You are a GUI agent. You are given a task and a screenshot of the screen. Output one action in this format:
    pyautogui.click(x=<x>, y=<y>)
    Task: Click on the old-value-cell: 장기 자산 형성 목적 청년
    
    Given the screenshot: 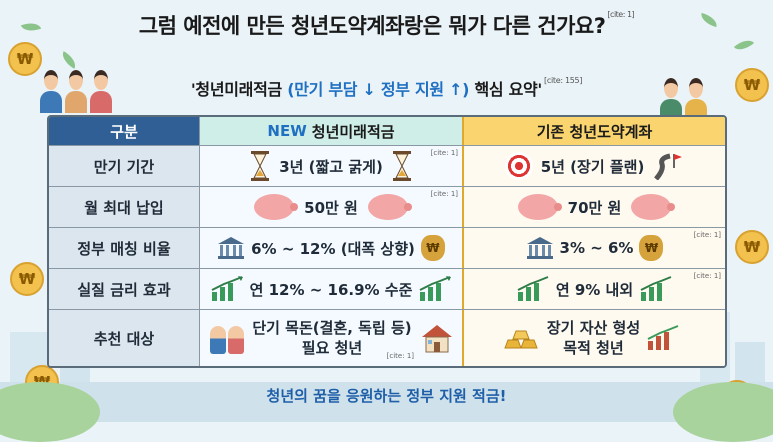 What is the action you would take?
    pyautogui.click(x=594, y=338)
    